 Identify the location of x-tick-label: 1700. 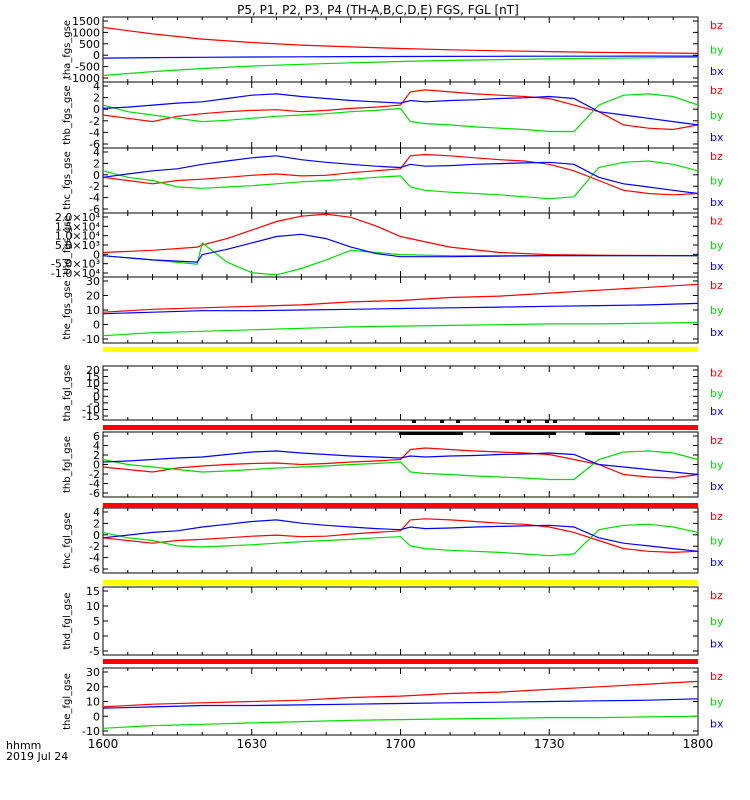
(400, 744).